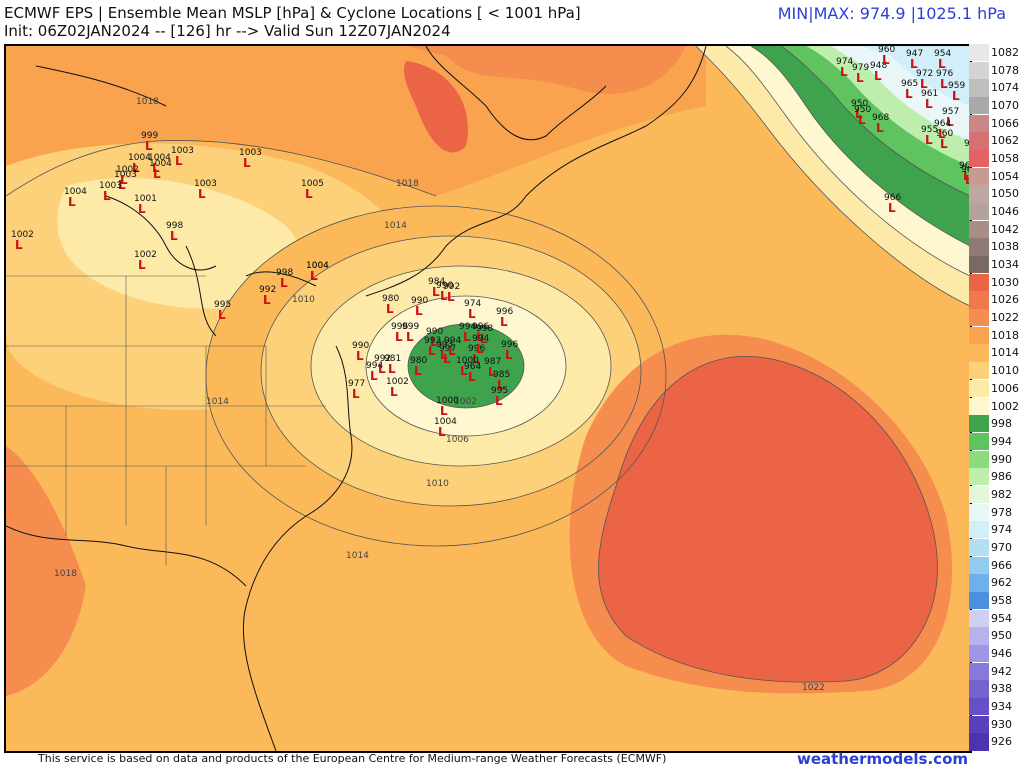 The width and height of the screenshot is (1024, 768). I want to click on cyclone-pressure: 974, so click(844, 62).